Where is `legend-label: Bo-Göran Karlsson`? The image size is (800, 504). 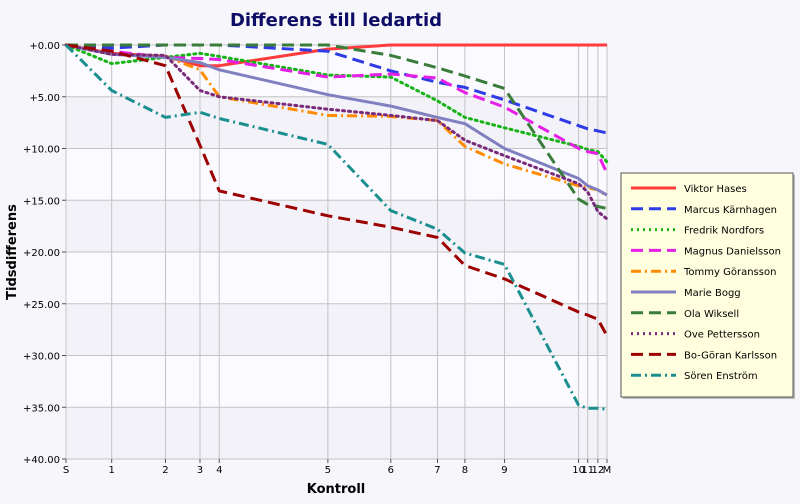
legend-label: Bo-Göran Karlsson is located at coordinates (730, 355).